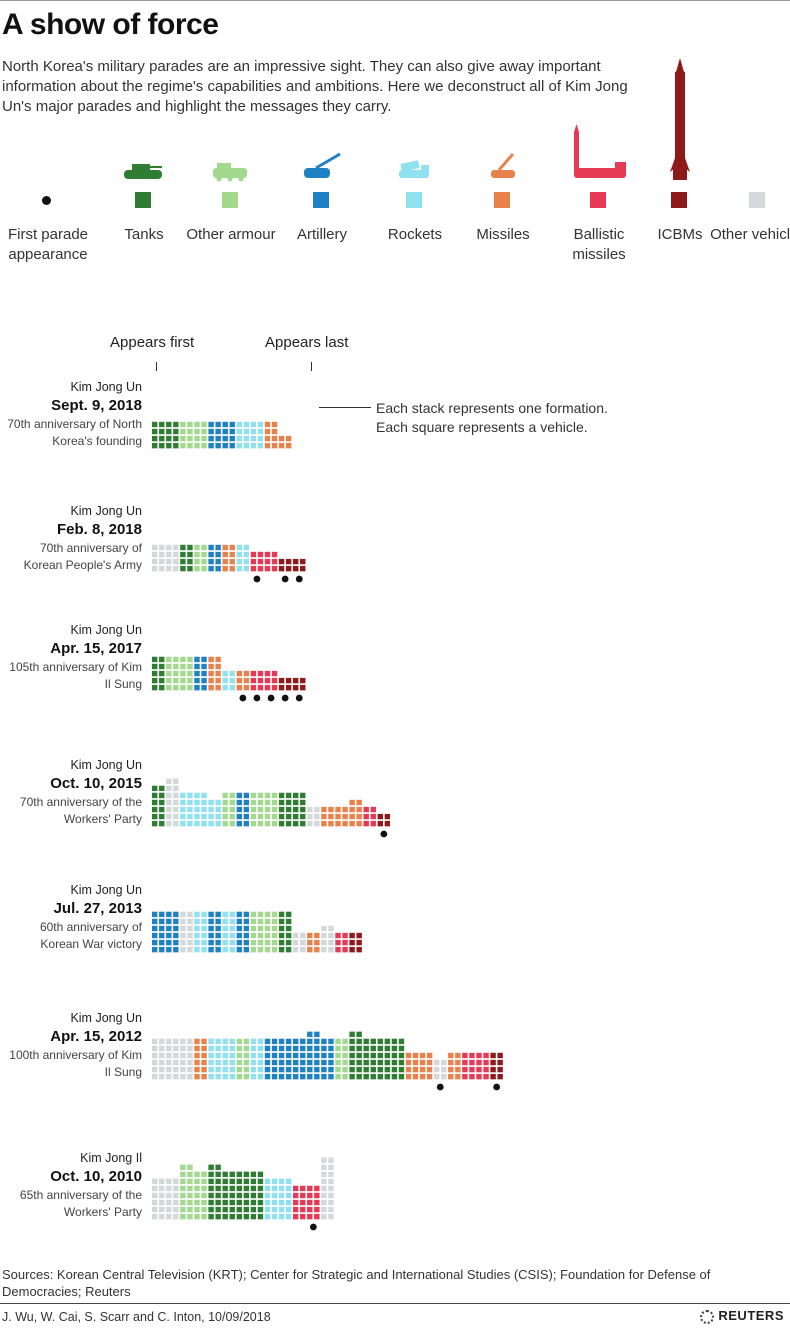 Image resolution: width=790 pixels, height=1328 pixels. Describe the element at coordinates (158, 1199) in the screenshot. I see `formation-stack-other` at that location.